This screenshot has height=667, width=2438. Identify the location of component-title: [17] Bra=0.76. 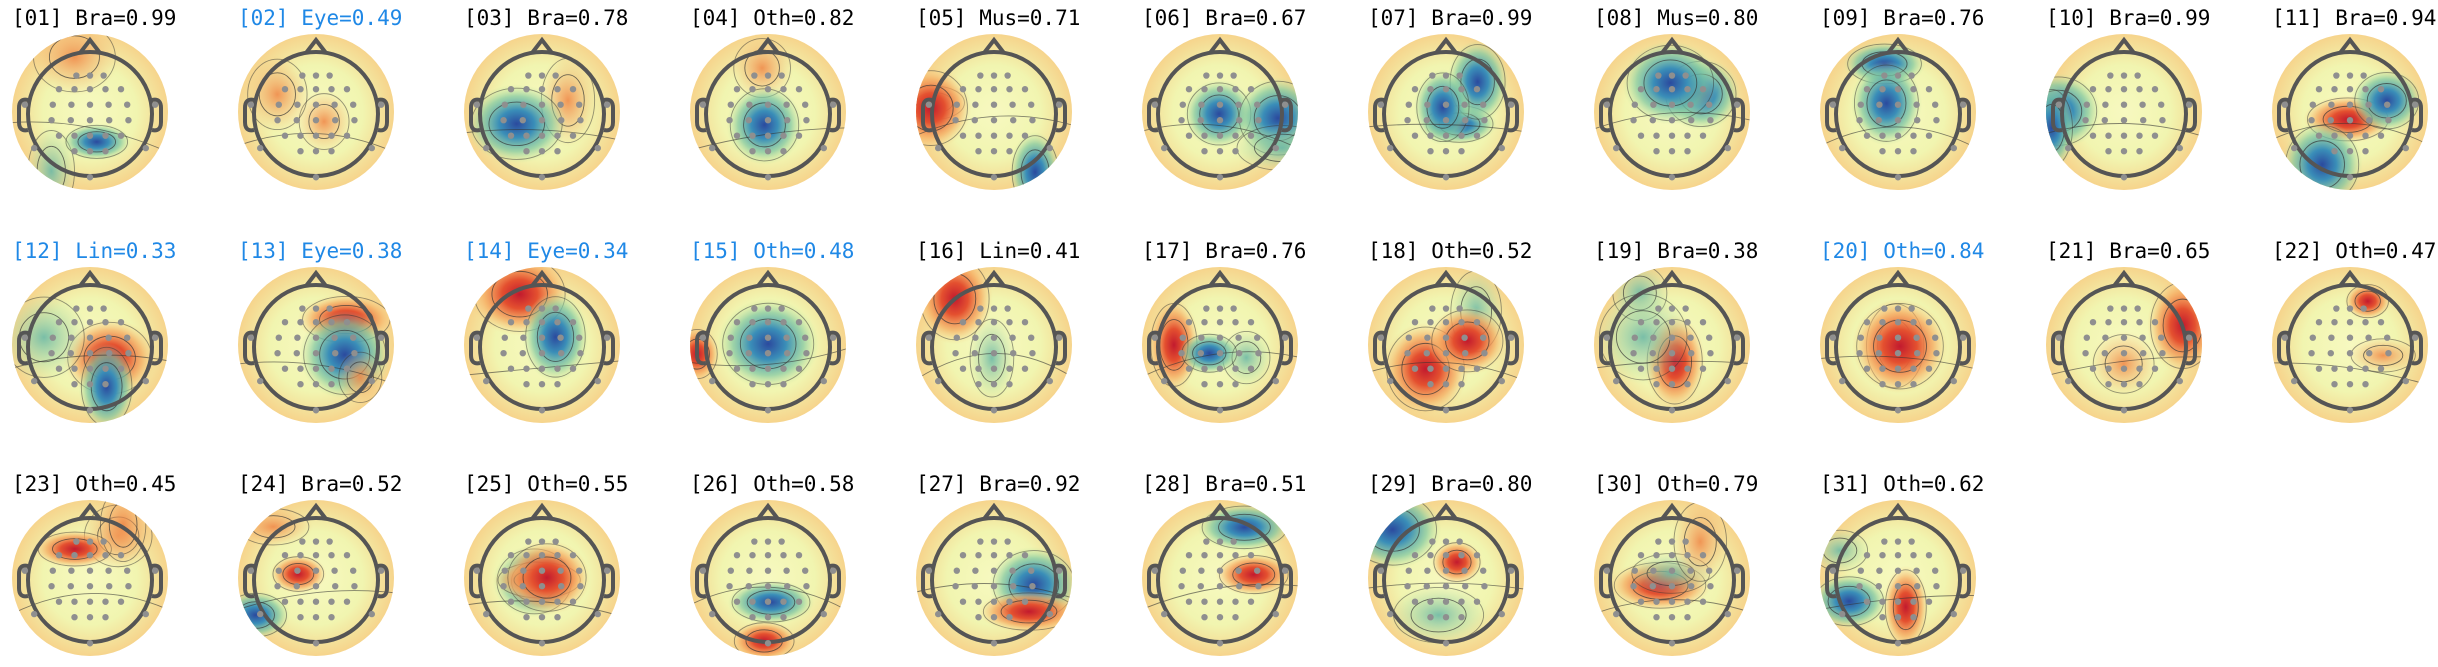
(1224, 251).